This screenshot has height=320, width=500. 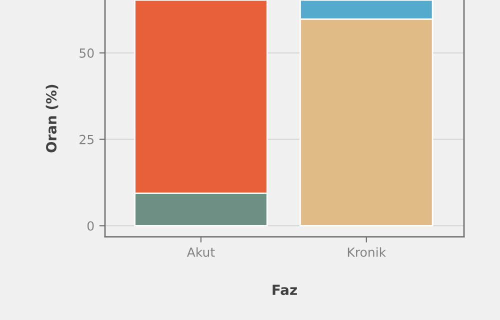 I want to click on y-tick-label: 50, so click(x=87, y=53).